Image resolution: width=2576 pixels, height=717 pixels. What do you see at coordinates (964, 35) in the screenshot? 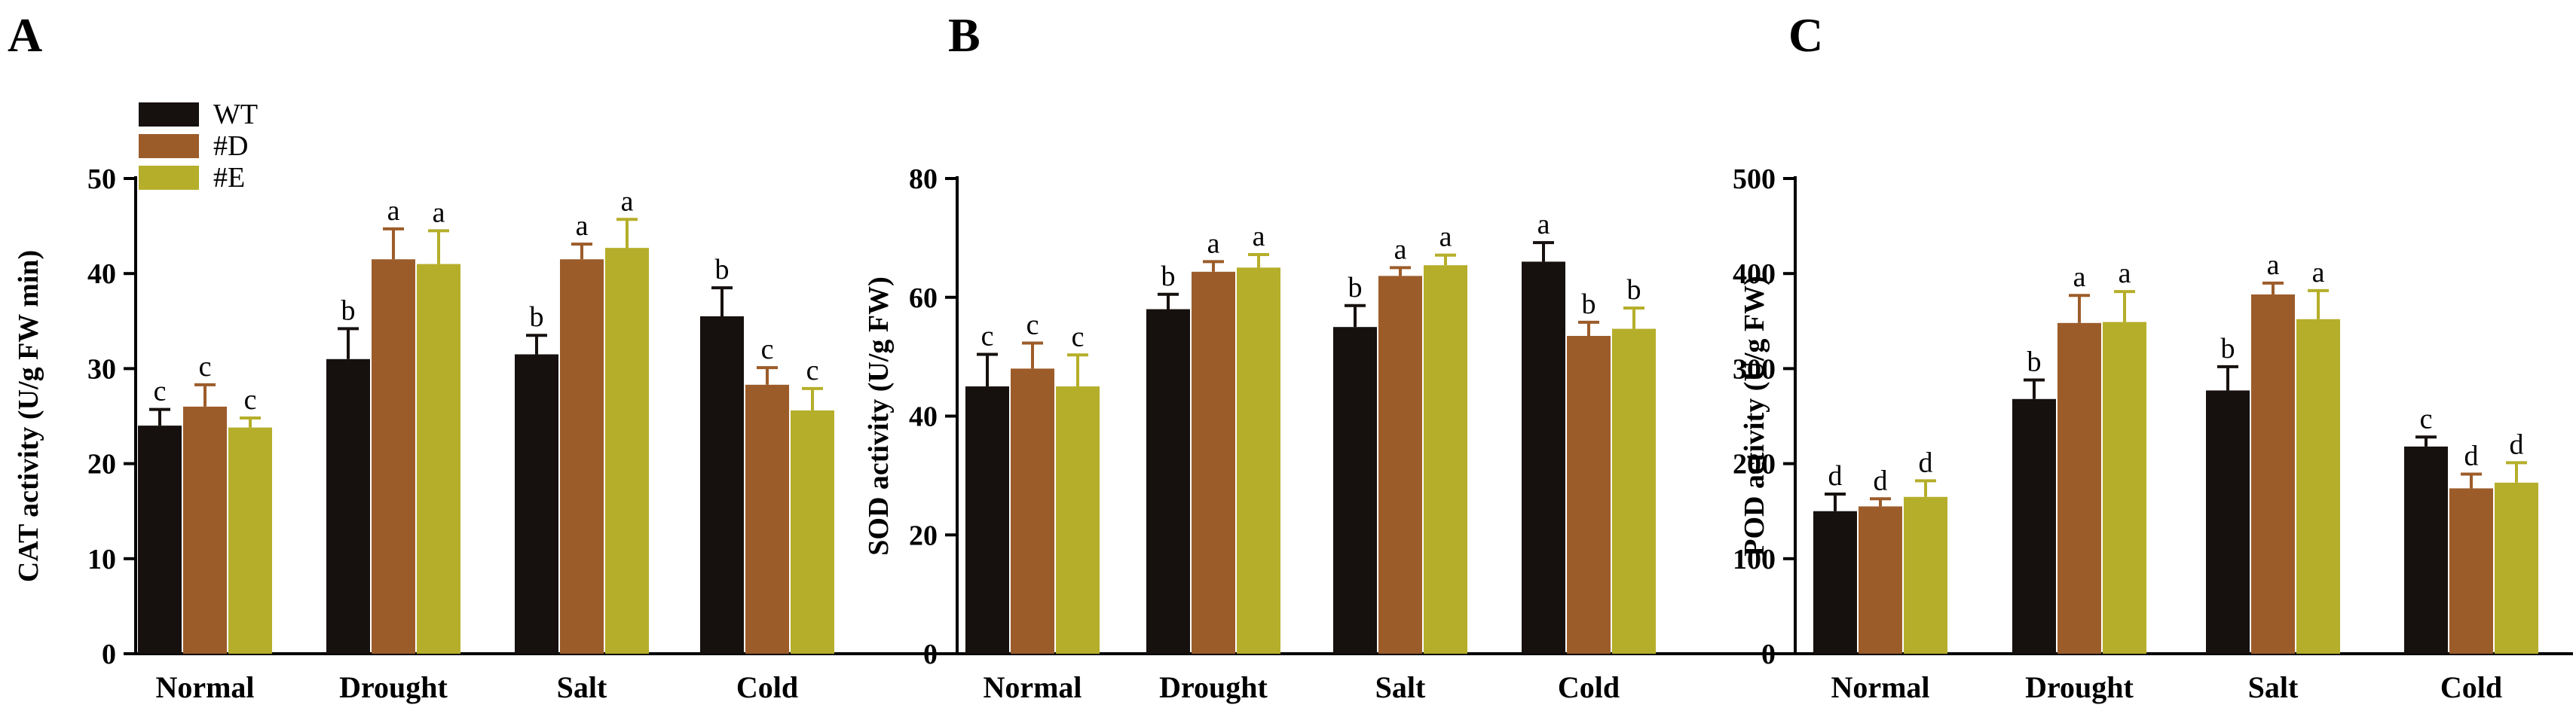
I see `panel-letter: B` at bounding box center [964, 35].